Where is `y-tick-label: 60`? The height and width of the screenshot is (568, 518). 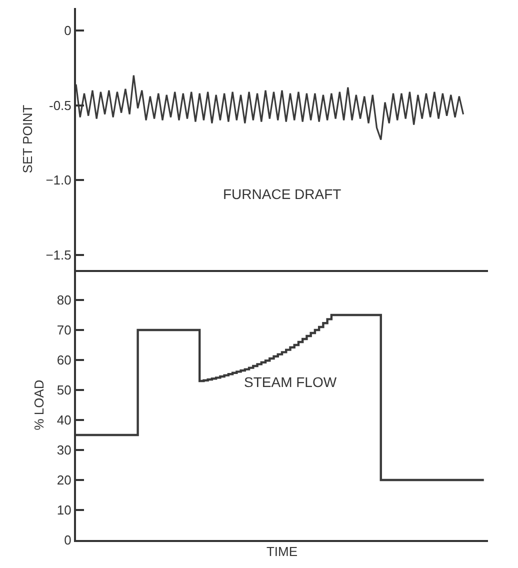
y-tick-label: 60 is located at coordinates (64, 360).